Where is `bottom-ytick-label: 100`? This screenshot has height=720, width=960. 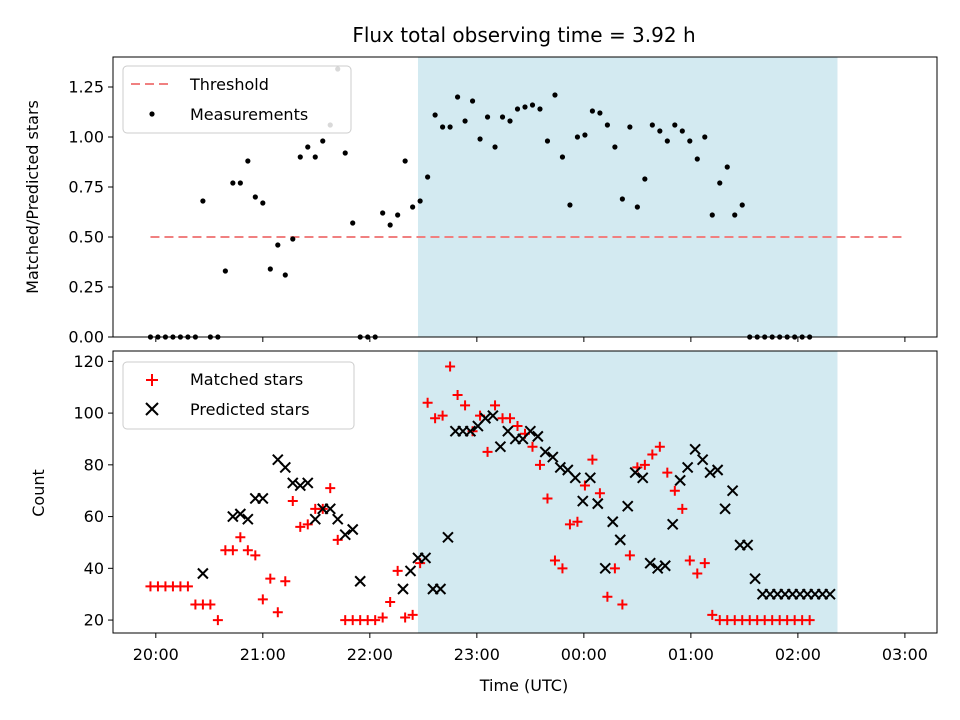
bottom-ytick-label: 100 is located at coordinates (88, 413).